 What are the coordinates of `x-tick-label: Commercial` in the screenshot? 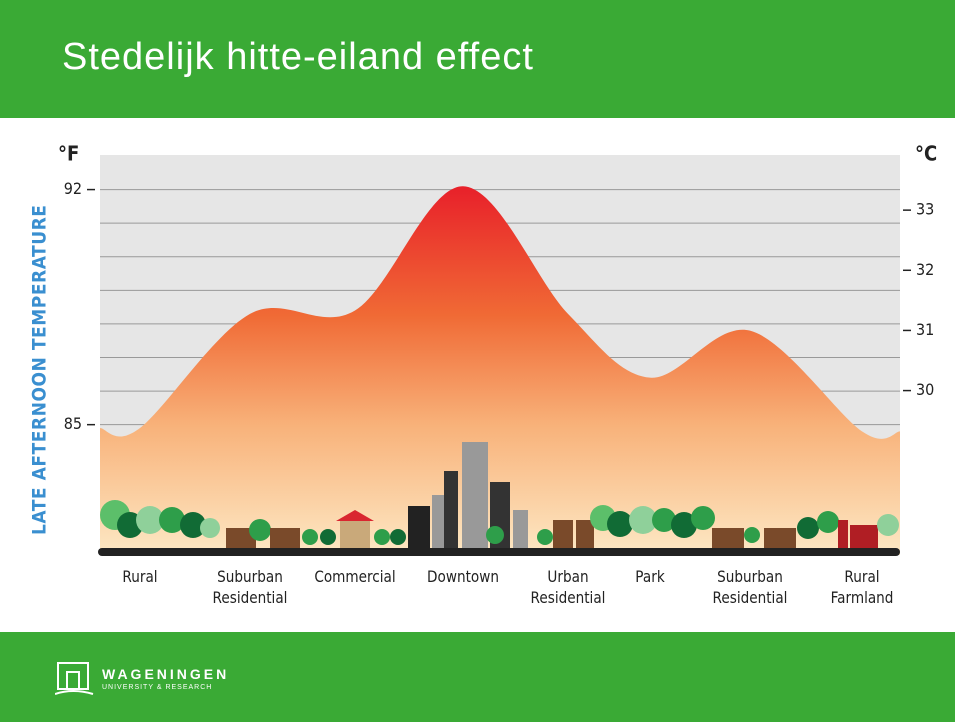 It's located at (355, 576).